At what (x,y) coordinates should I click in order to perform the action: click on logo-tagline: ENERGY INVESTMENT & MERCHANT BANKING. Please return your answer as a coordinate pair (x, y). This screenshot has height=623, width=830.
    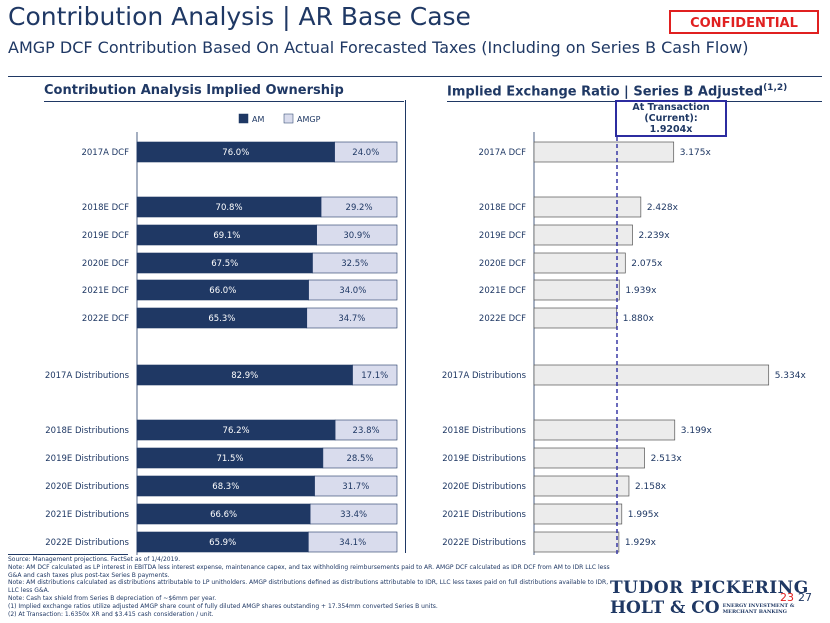
    Looking at the image, I should click on (759, 609).